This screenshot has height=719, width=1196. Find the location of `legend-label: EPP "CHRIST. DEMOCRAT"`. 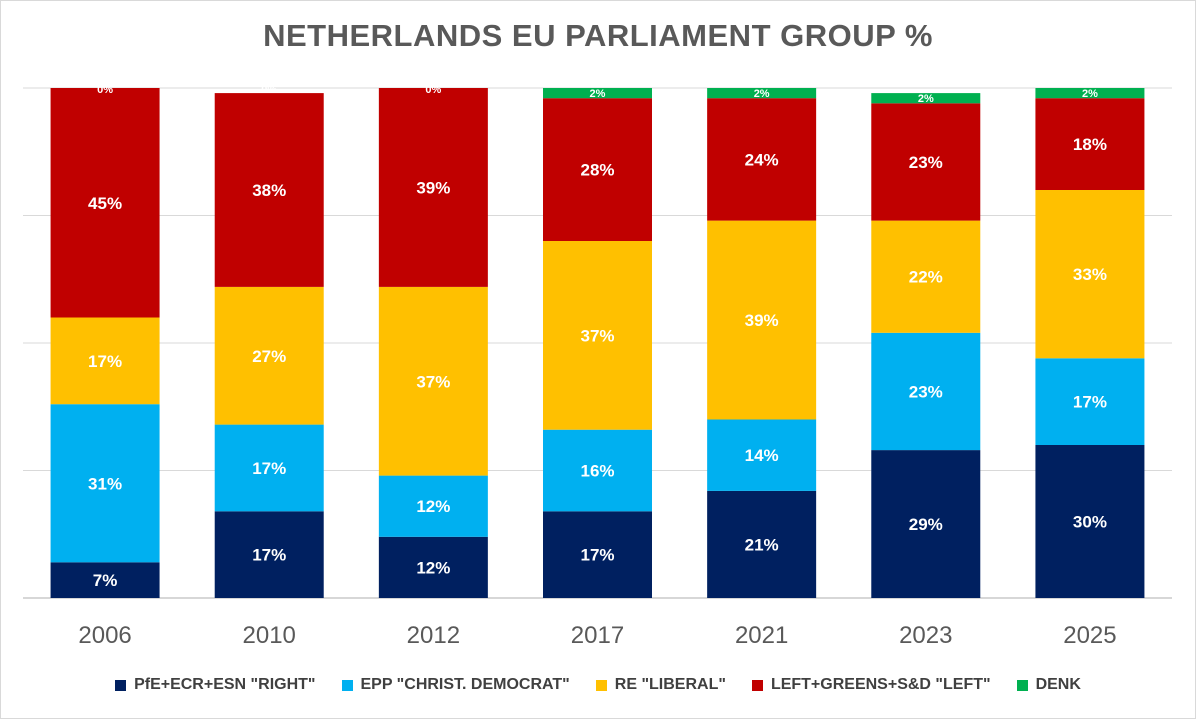

legend-label: EPP "CHRIST. DEMOCRAT" is located at coordinates (465, 684).